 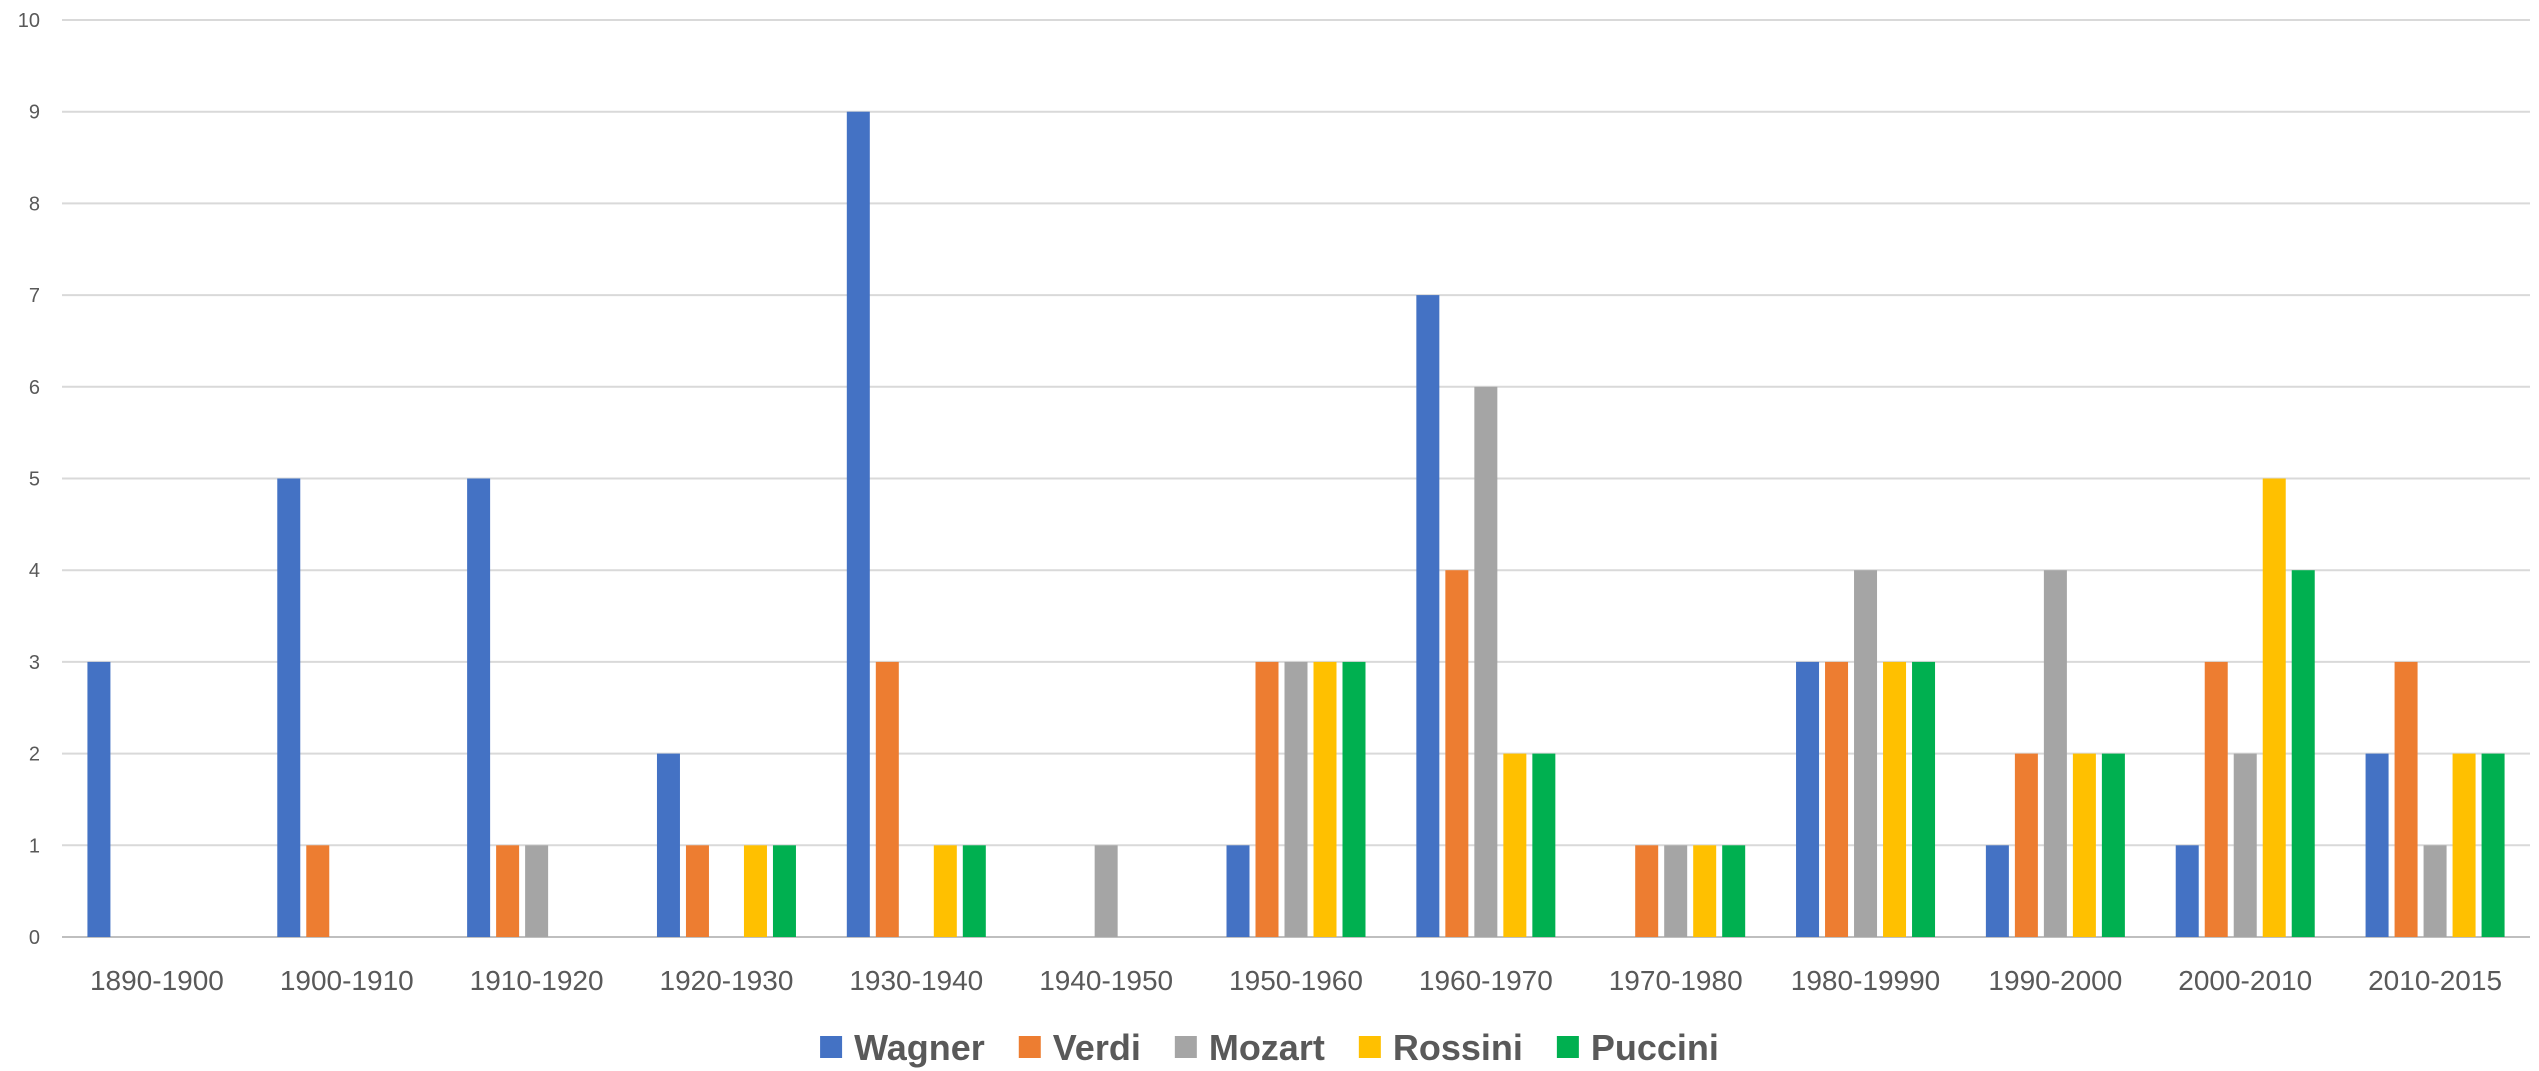 What do you see at coordinates (1097, 1047) in the screenshot?
I see `legend-label: Verdi` at bounding box center [1097, 1047].